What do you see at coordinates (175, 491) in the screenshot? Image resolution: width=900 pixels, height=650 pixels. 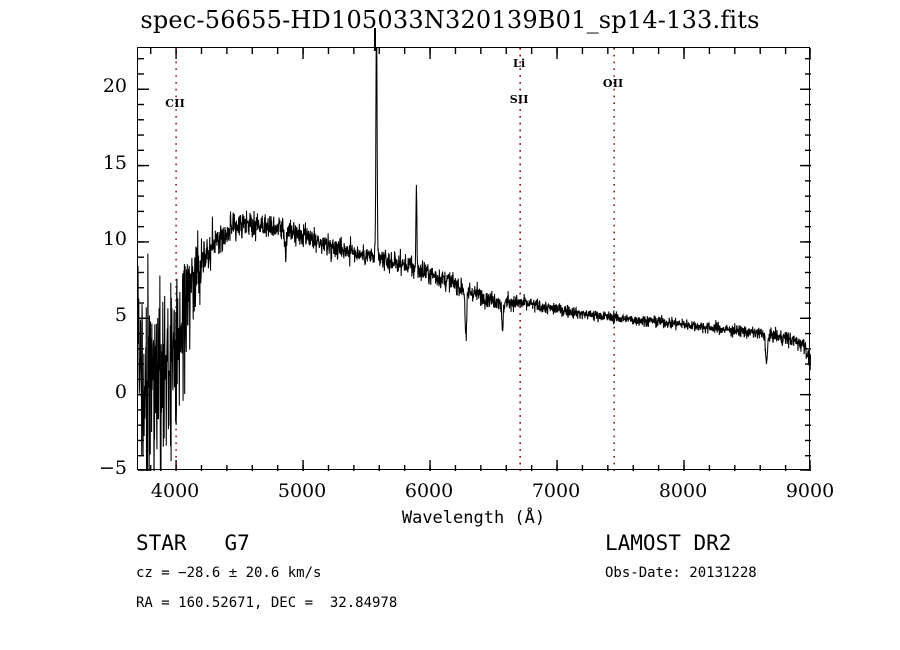 I see `x-tick-label: 4000` at bounding box center [175, 491].